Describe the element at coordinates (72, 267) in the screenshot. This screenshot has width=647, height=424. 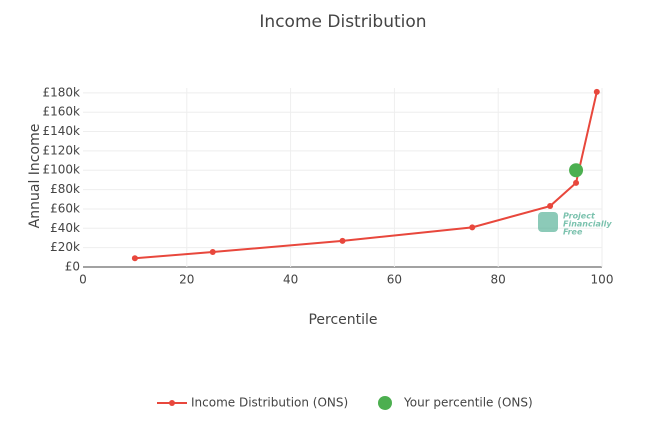
I see `y-tick-label: £0` at that location.